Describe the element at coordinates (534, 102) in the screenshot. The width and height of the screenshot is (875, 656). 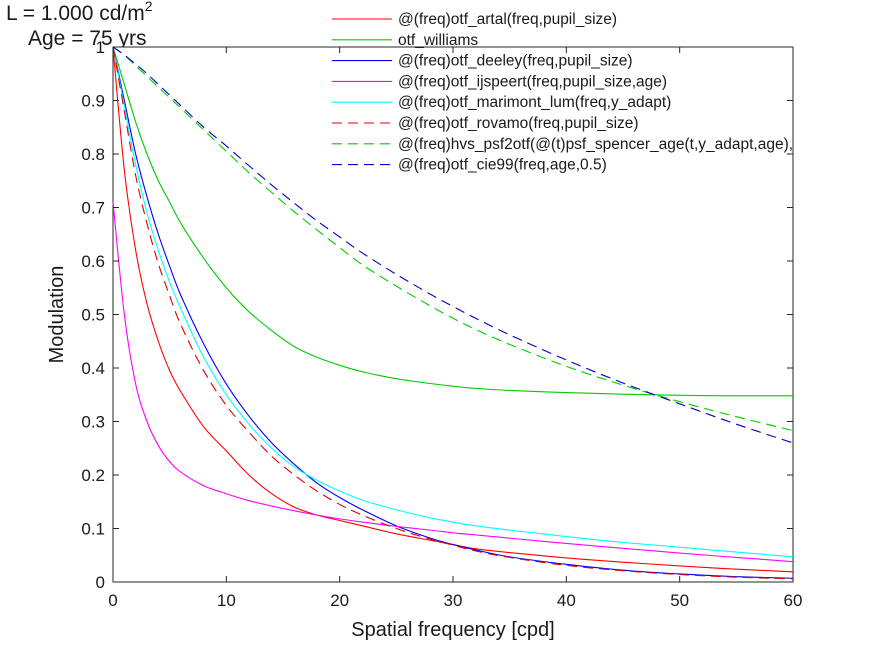
I see `legend-label-4: @(freq)otf_marimont_lum(freq,y_adapt)` at that location.